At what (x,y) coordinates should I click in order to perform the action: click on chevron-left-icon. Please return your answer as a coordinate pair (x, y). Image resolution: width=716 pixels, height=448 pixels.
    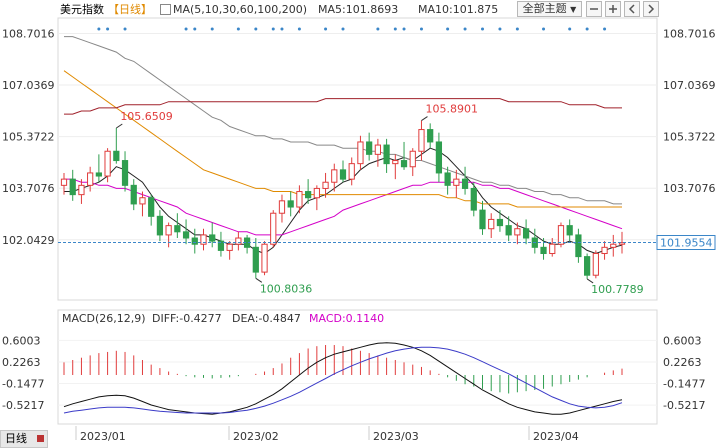
    Looking at the image, I should click on (632, 9).